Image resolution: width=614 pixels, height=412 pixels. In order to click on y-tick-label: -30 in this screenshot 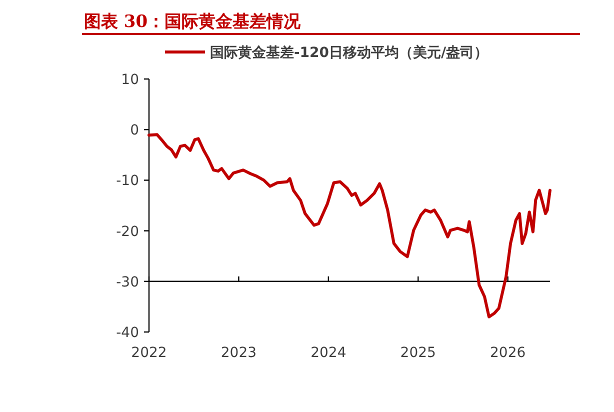, I will do `click(127, 282)`.